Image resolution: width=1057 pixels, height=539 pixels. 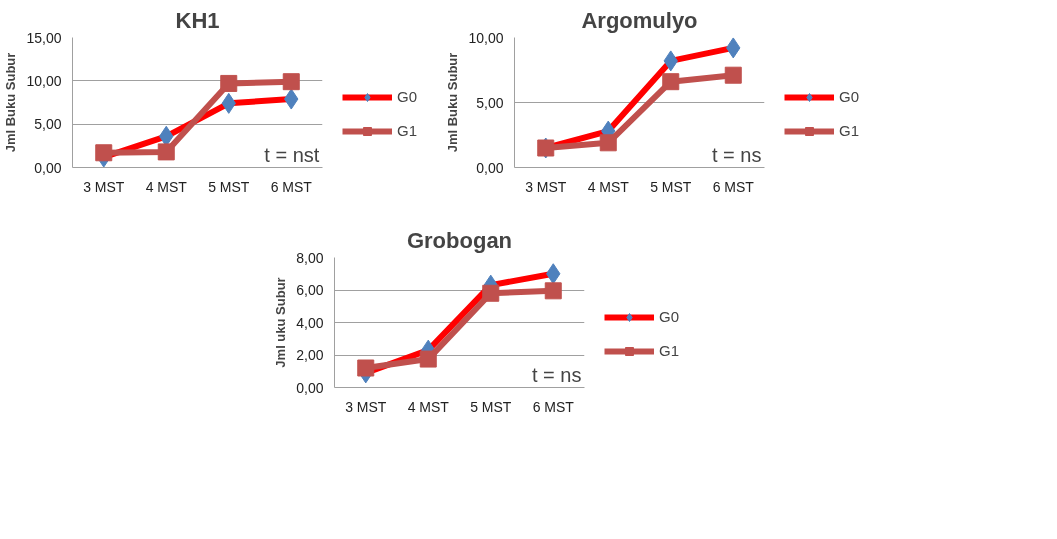 What do you see at coordinates (292, 154) in the screenshot?
I see `annotation: t = nst` at bounding box center [292, 154].